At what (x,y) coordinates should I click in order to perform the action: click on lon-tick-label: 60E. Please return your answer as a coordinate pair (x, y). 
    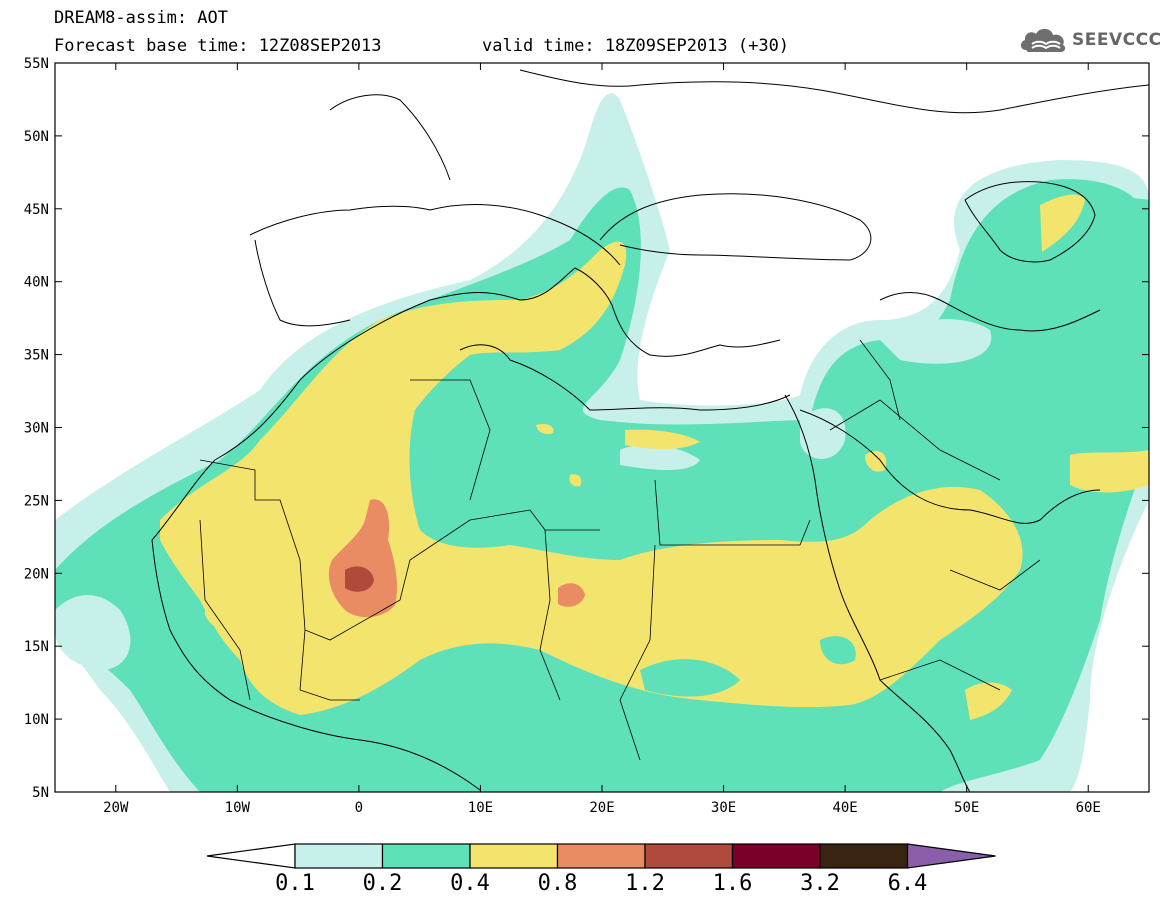
    Looking at the image, I should click on (1088, 808).